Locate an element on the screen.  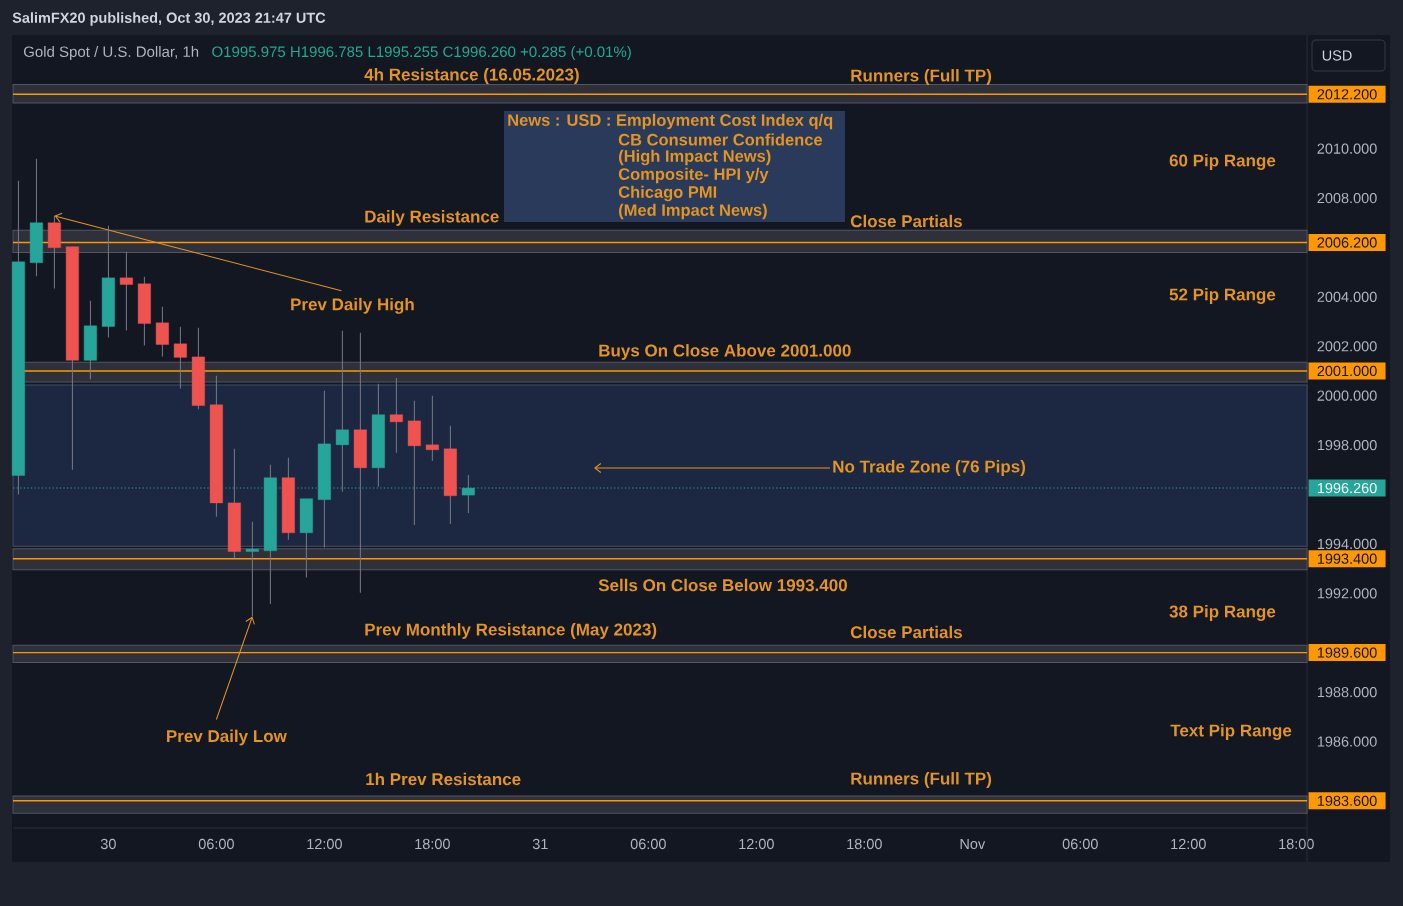
annotation: Daily Resistance is located at coordinates (432, 218).